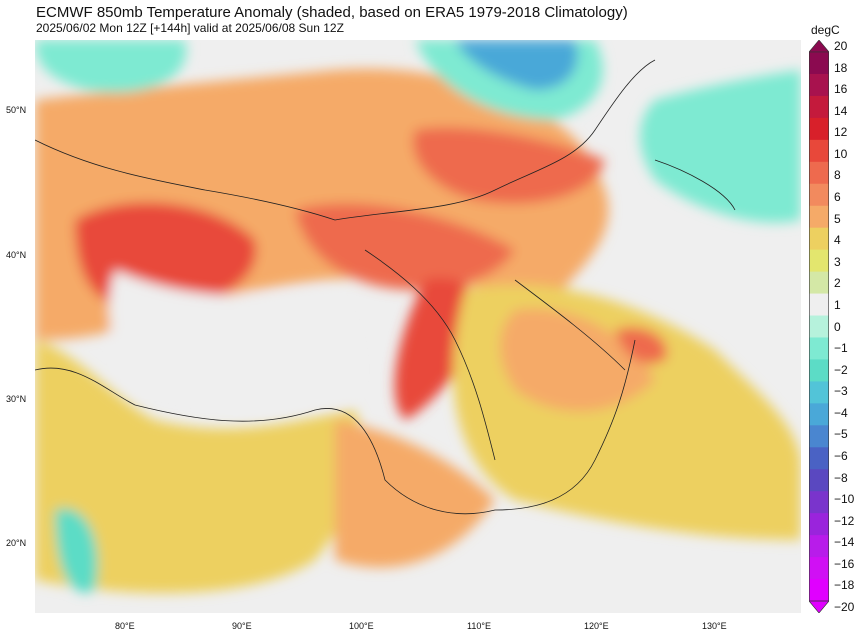 The image size is (863, 638). What do you see at coordinates (841, 434) in the screenshot?
I see `colorbar-label: −5` at bounding box center [841, 434].